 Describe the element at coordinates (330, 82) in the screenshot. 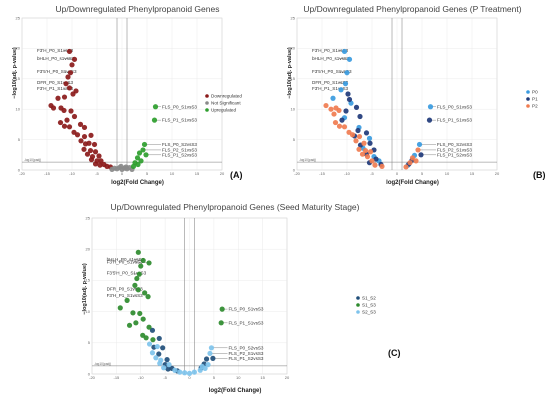

I see `annotation-label: DFR_P0_S1vsS3` at that location.